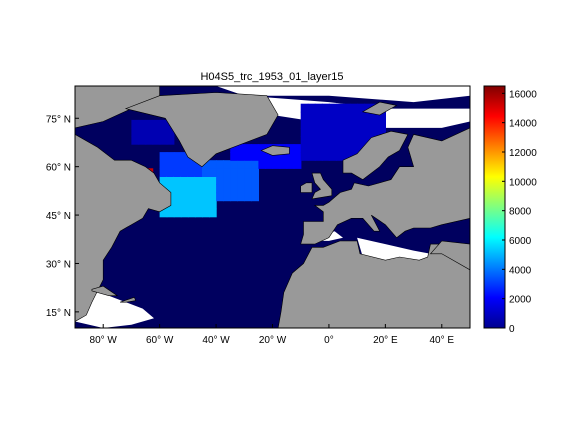 This screenshot has height=432, width=576. What do you see at coordinates (523, 153) in the screenshot?
I see `colorbar-tick-label: 12000` at bounding box center [523, 153].